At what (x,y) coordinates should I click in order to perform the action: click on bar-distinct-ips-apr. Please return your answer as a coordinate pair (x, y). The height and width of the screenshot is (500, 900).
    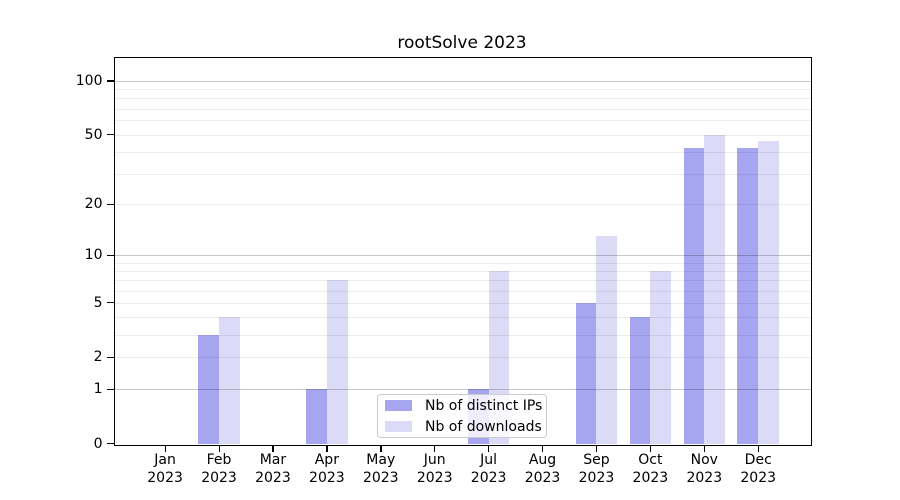
    Looking at the image, I should click on (316, 417).